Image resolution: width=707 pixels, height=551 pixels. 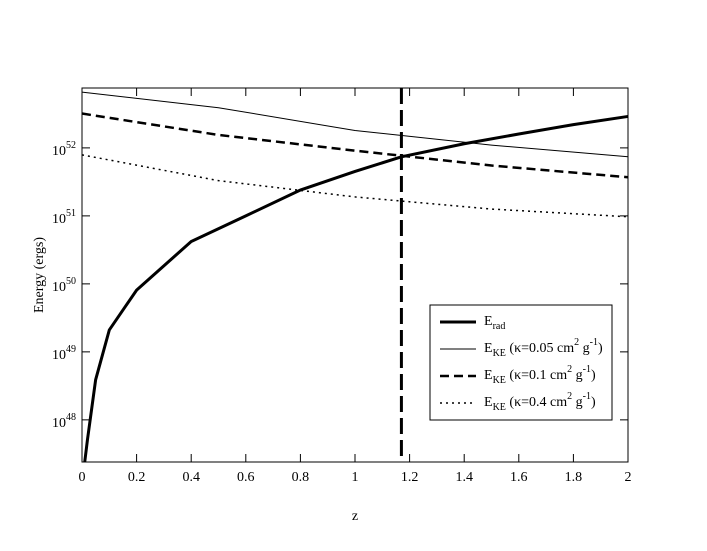 What do you see at coordinates (191, 477) in the screenshot?
I see `x-tick-label: 0.4` at bounding box center [191, 477].